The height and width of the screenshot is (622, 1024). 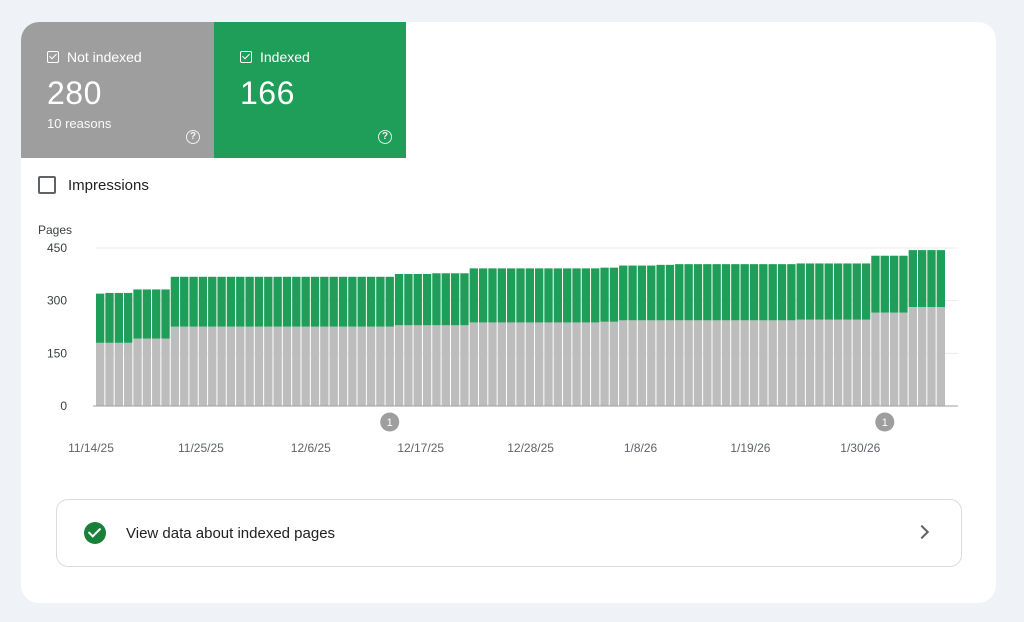 What do you see at coordinates (509, 533) in the screenshot?
I see `view-indexed-pages-row: View data about indexed pages` at bounding box center [509, 533].